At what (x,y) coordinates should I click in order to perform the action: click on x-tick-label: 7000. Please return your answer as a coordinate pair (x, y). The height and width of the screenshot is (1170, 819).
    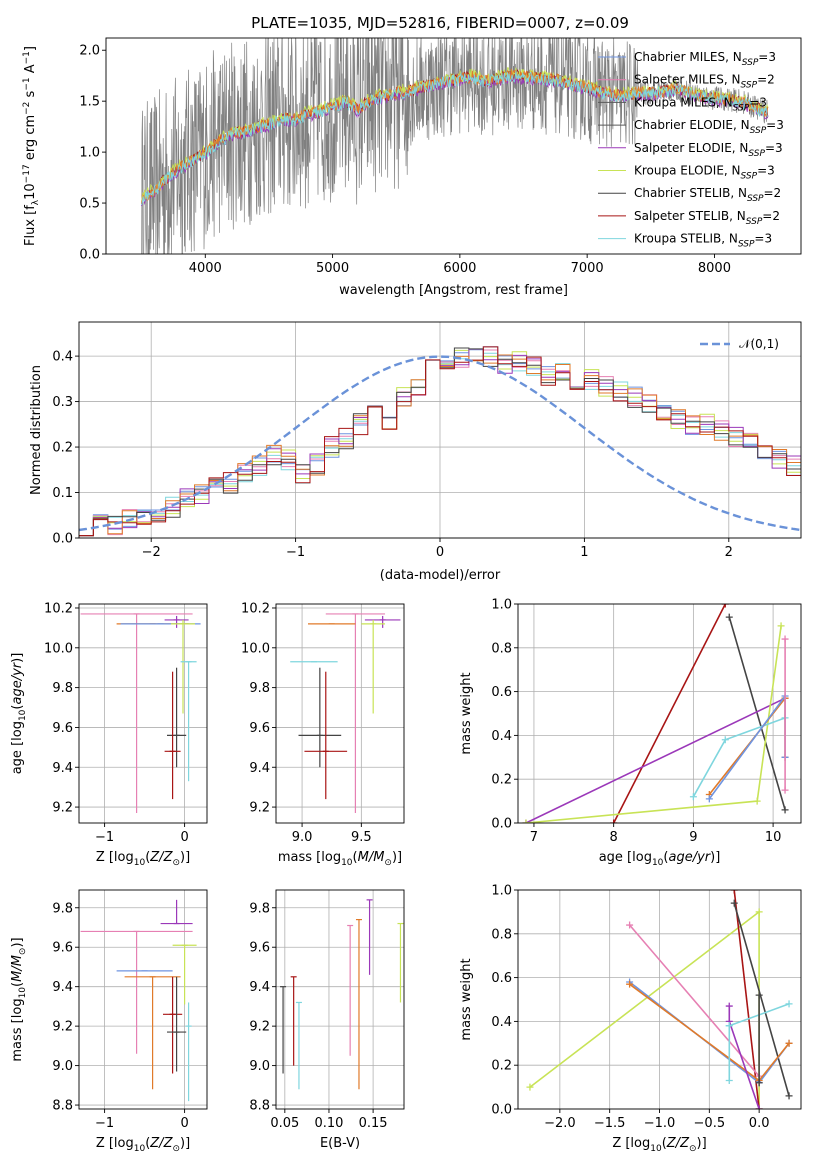
    Looking at the image, I should click on (587, 268).